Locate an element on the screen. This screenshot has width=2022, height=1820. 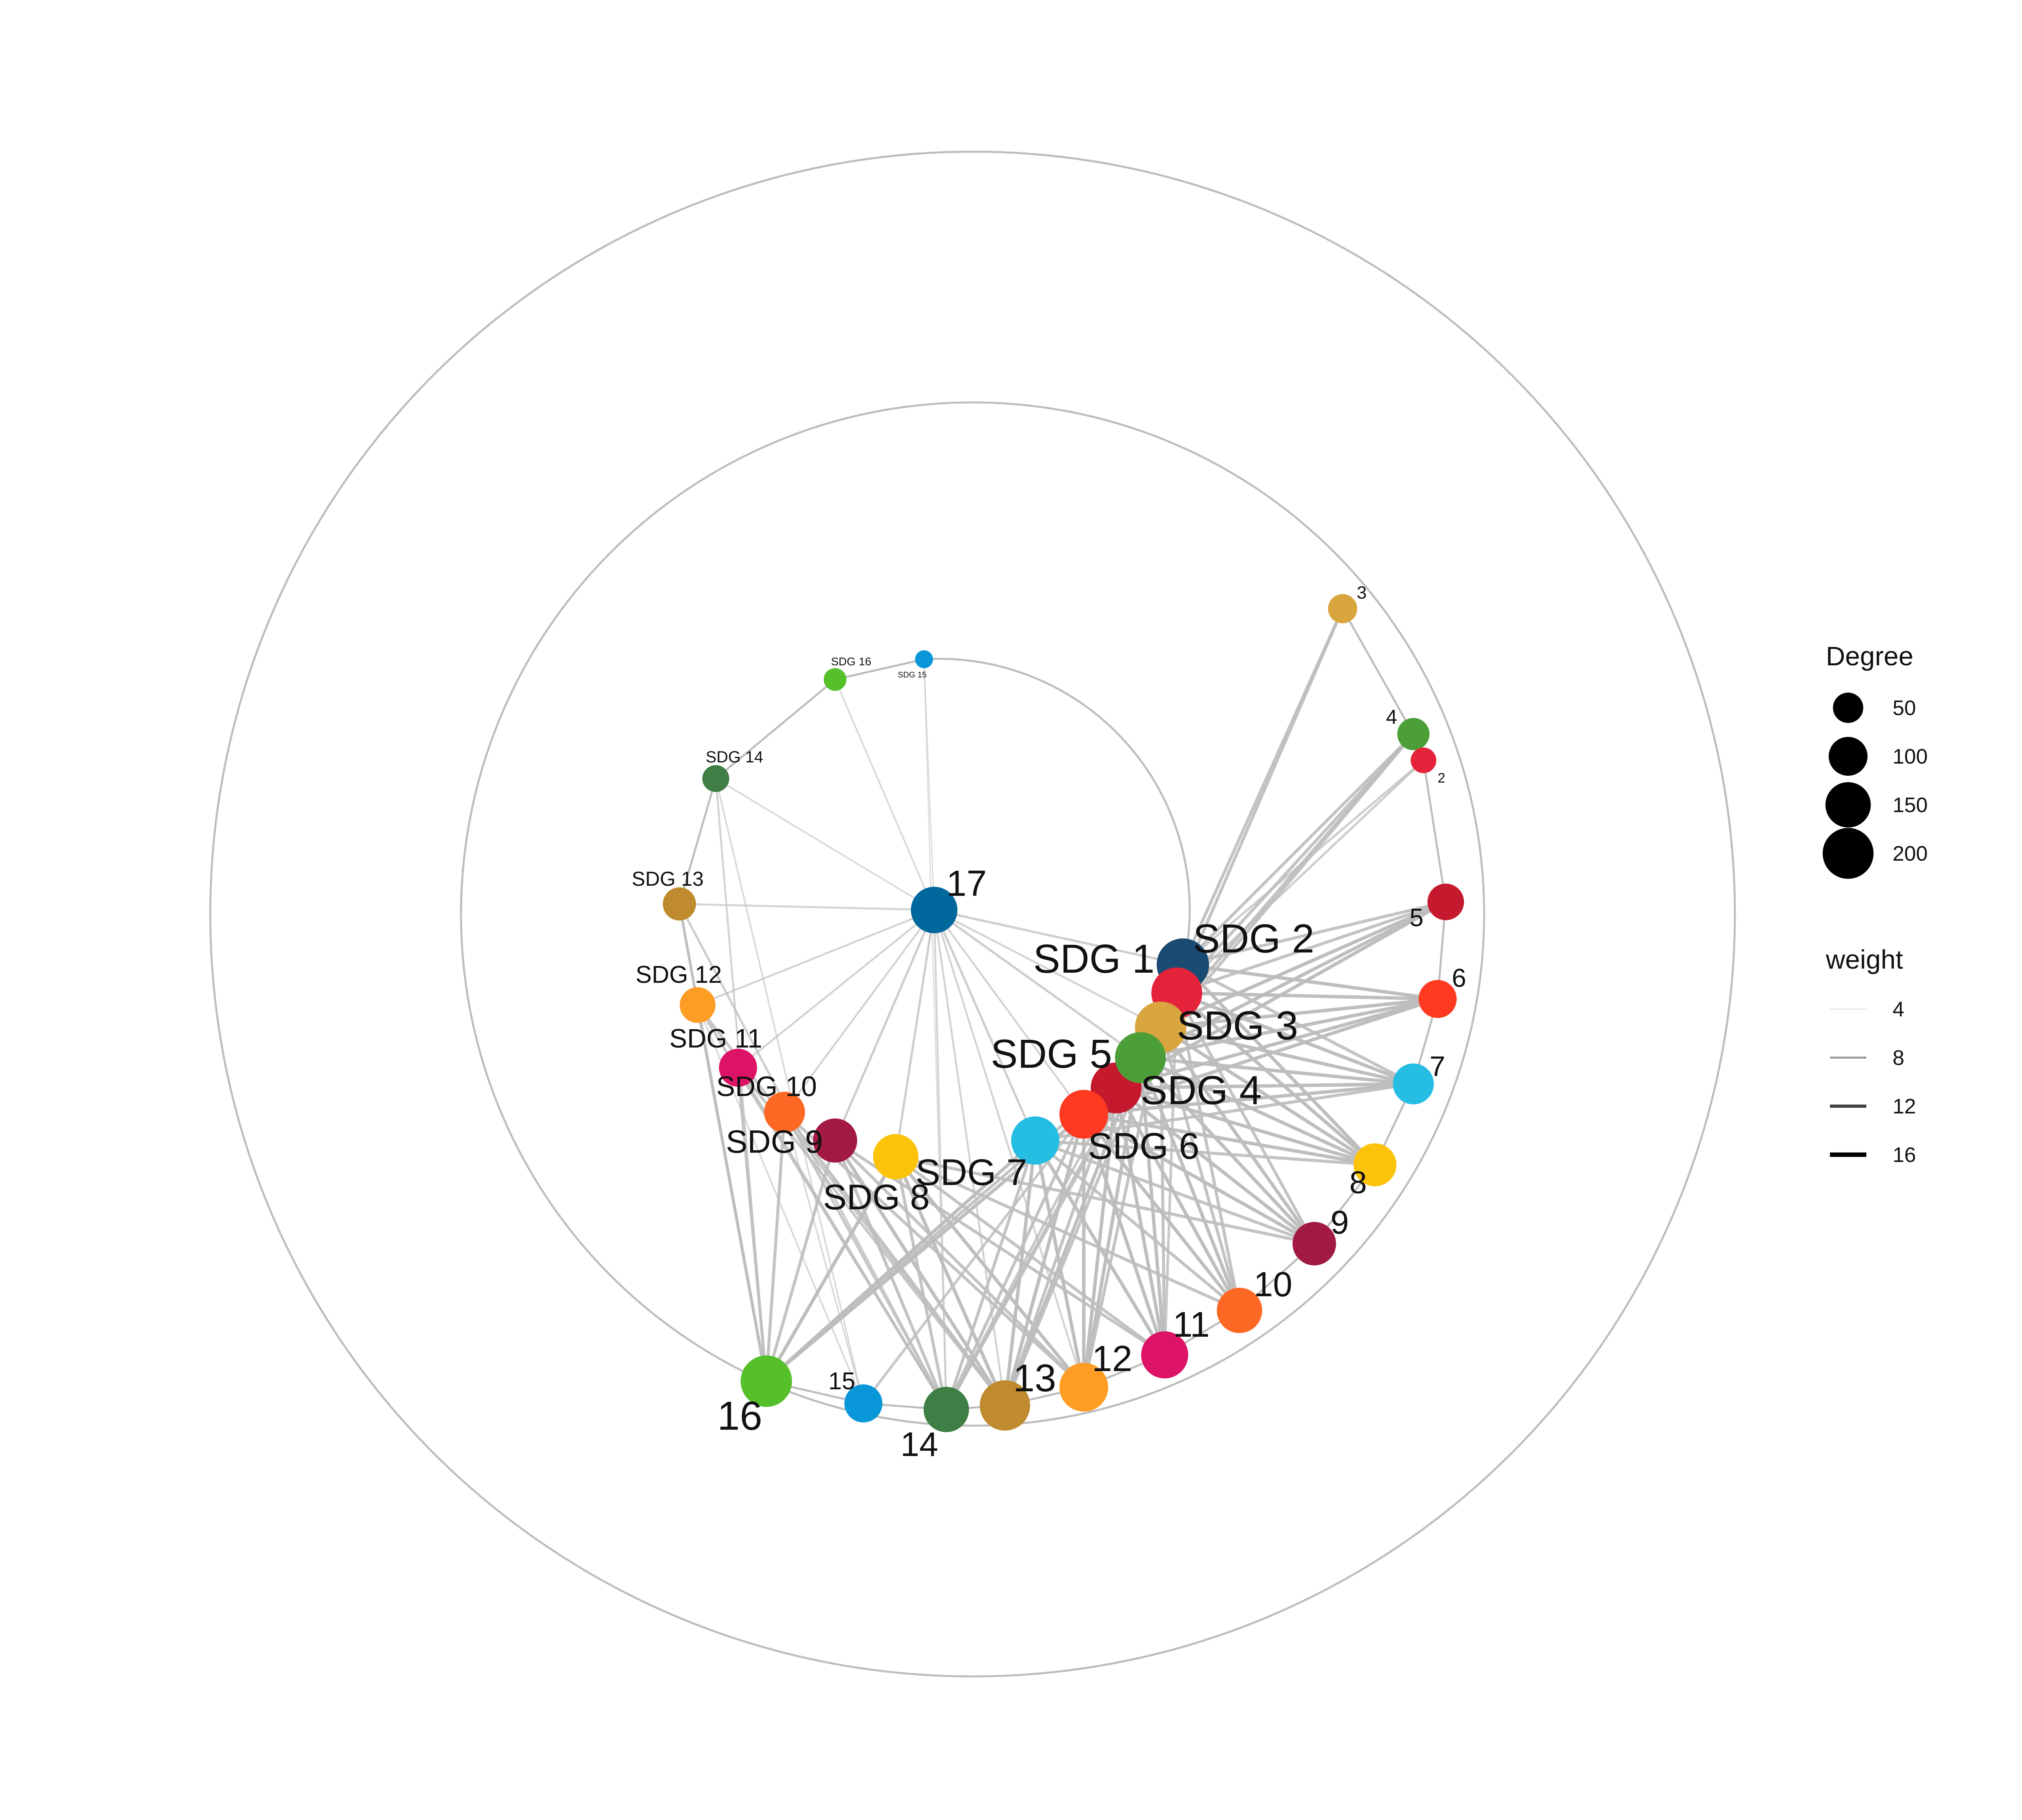
node-label-sdg-9: SDG 9 is located at coordinates (774, 1142).